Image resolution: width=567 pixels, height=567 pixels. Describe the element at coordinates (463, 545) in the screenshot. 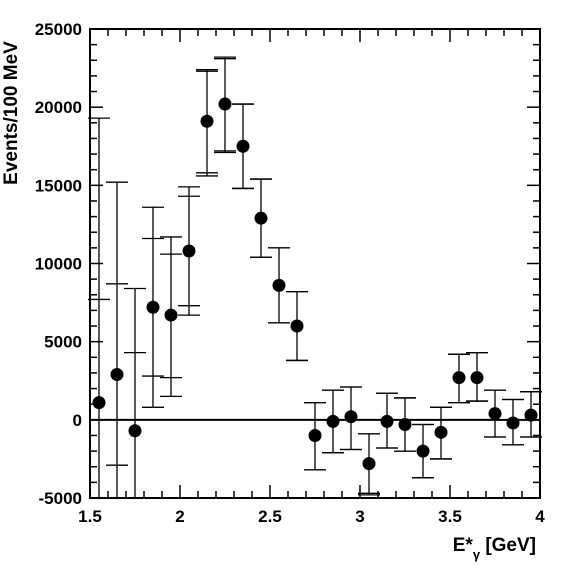

I see `x-axis-title-base: E*` at that location.